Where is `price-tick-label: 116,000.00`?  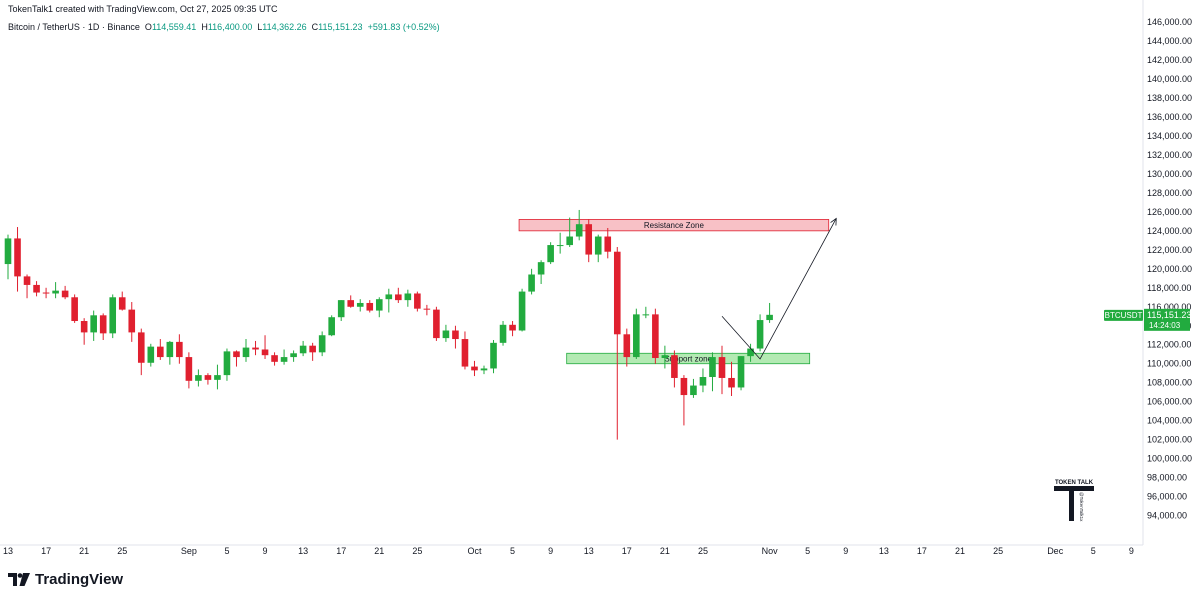 price-tick-label: 116,000.00 is located at coordinates (1169, 307).